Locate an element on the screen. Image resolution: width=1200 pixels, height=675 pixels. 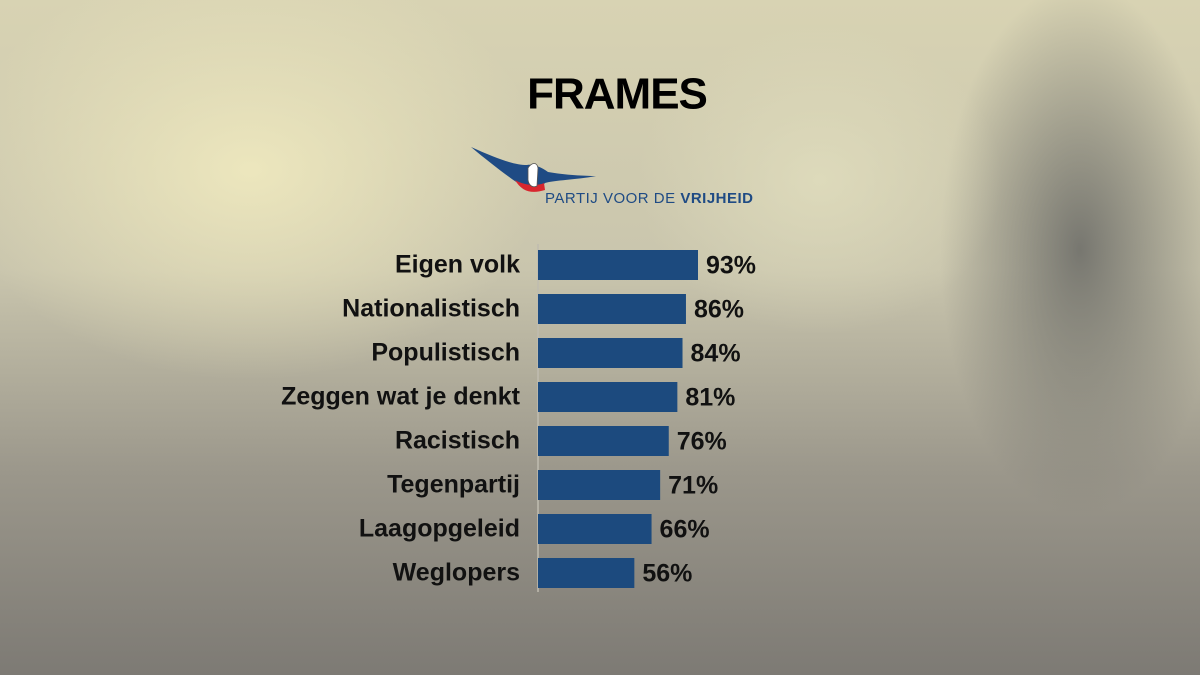
logo-text-regular: PARTIJ VOOR DE is located at coordinates (610, 198).